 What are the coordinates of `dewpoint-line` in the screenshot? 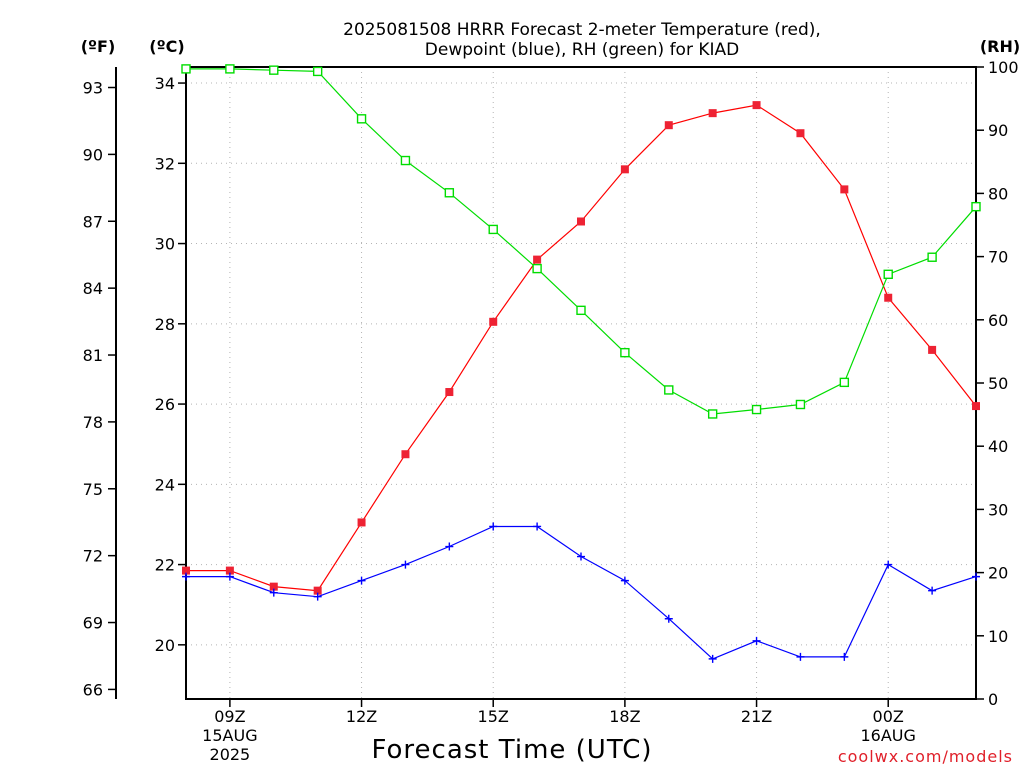 It's located at (581, 592).